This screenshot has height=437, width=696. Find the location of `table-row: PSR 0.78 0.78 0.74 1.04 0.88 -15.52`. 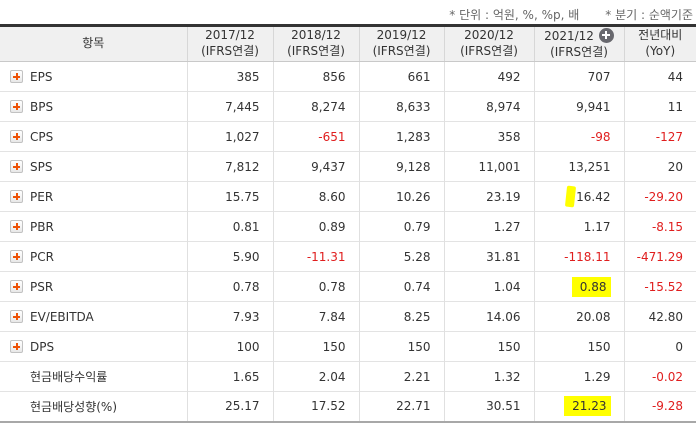

table-row: PSR 0.78 0.78 0.74 1.04 0.88 -15.52 is located at coordinates (348, 286).